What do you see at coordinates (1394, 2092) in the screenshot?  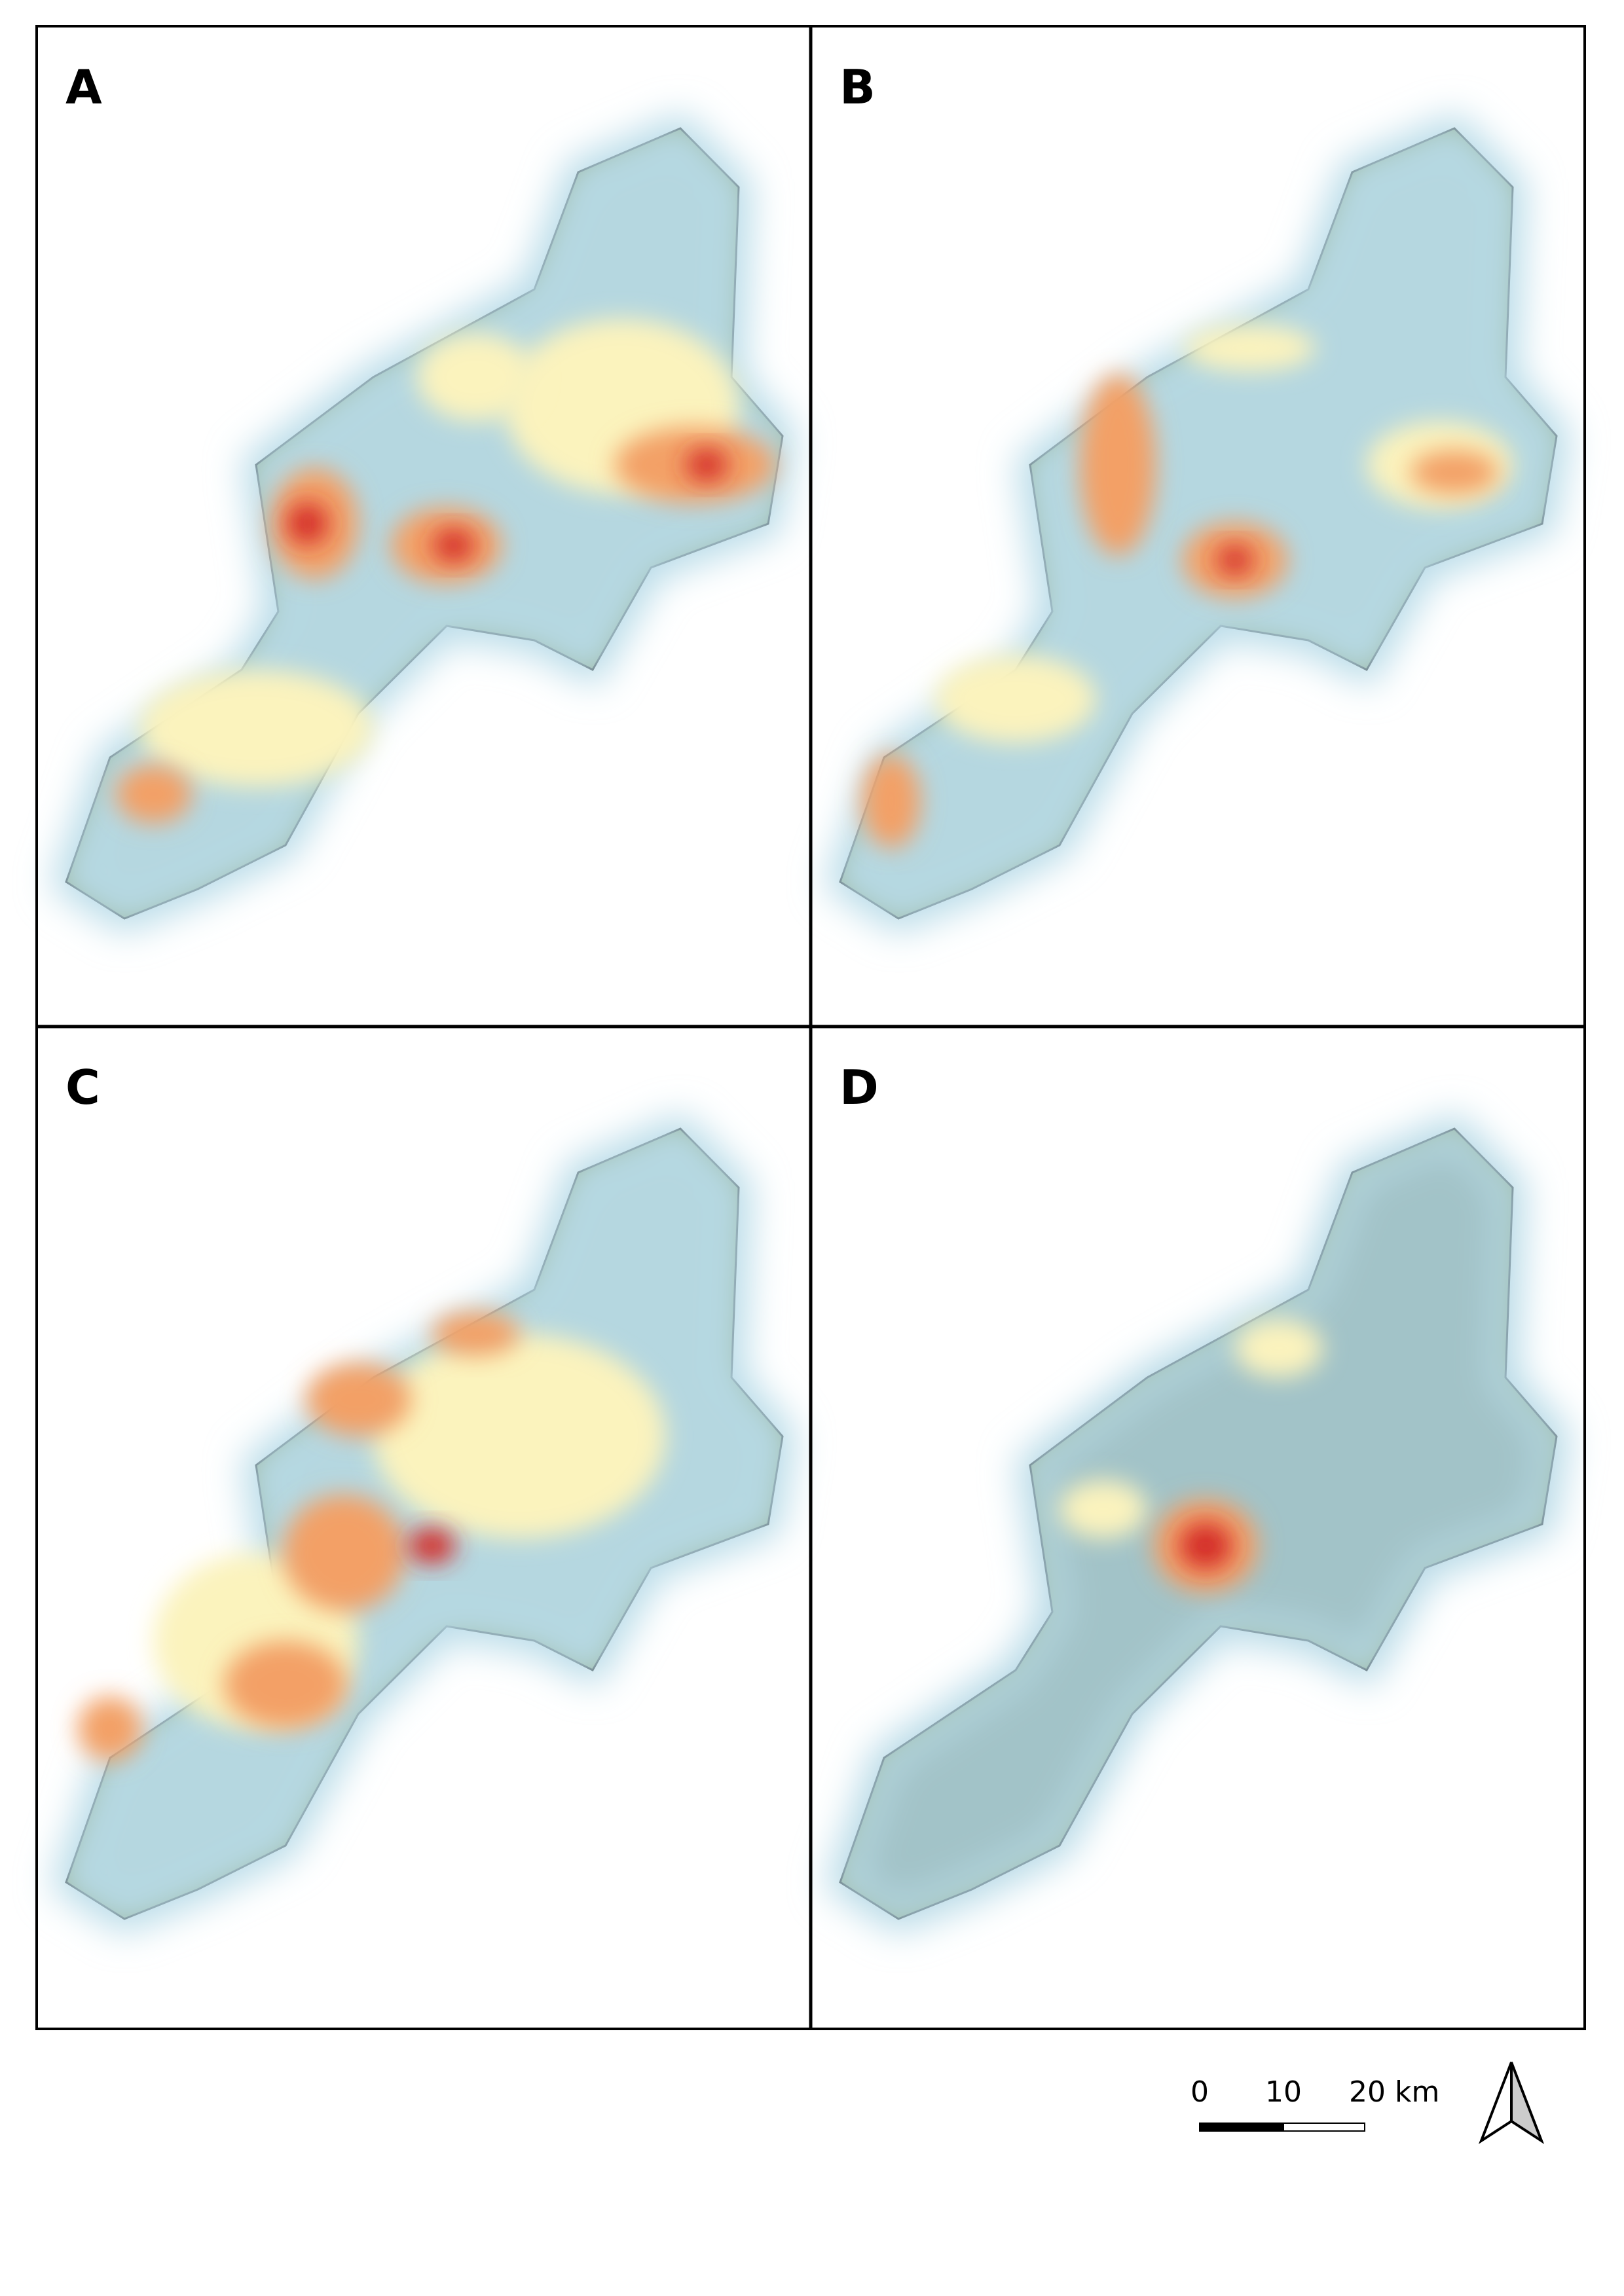 I see `scale-label: 20 km` at bounding box center [1394, 2092].